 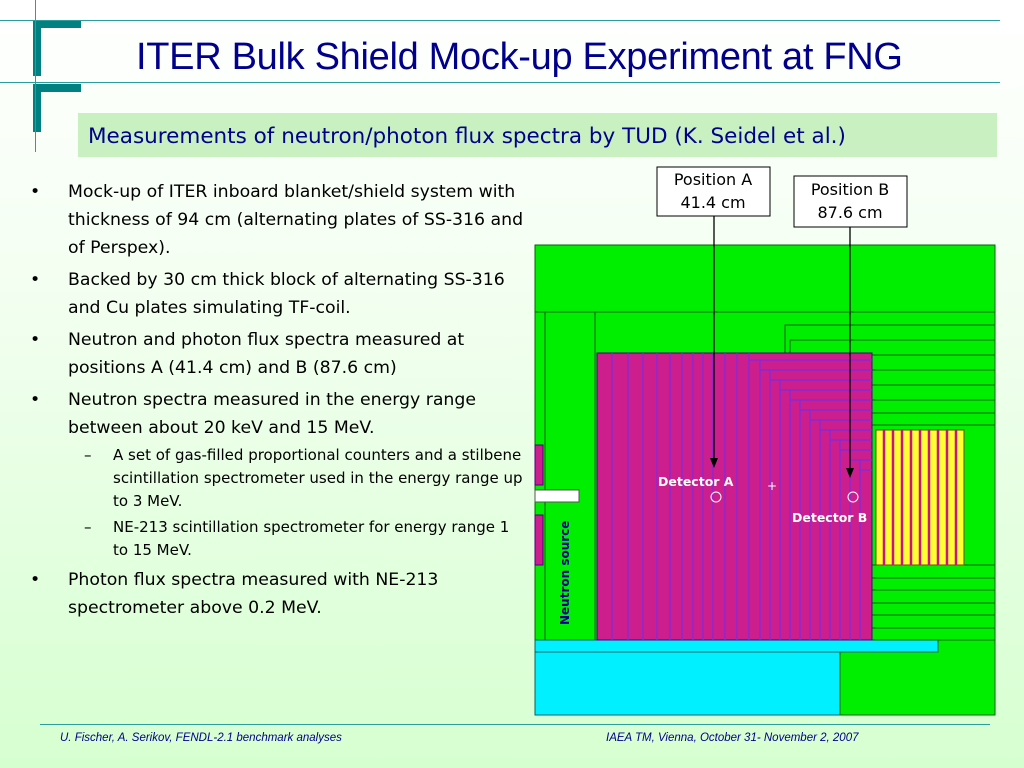 I want to click on position-a-arrowhead, so click(x=714, y=463).